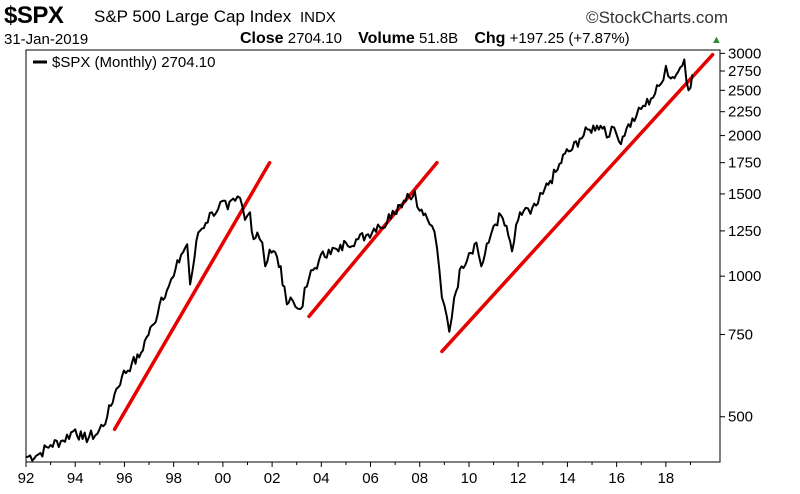 This screenshot has height=494, width=800. I want to click on x-tick-label-04: 04, so click(321, 478).